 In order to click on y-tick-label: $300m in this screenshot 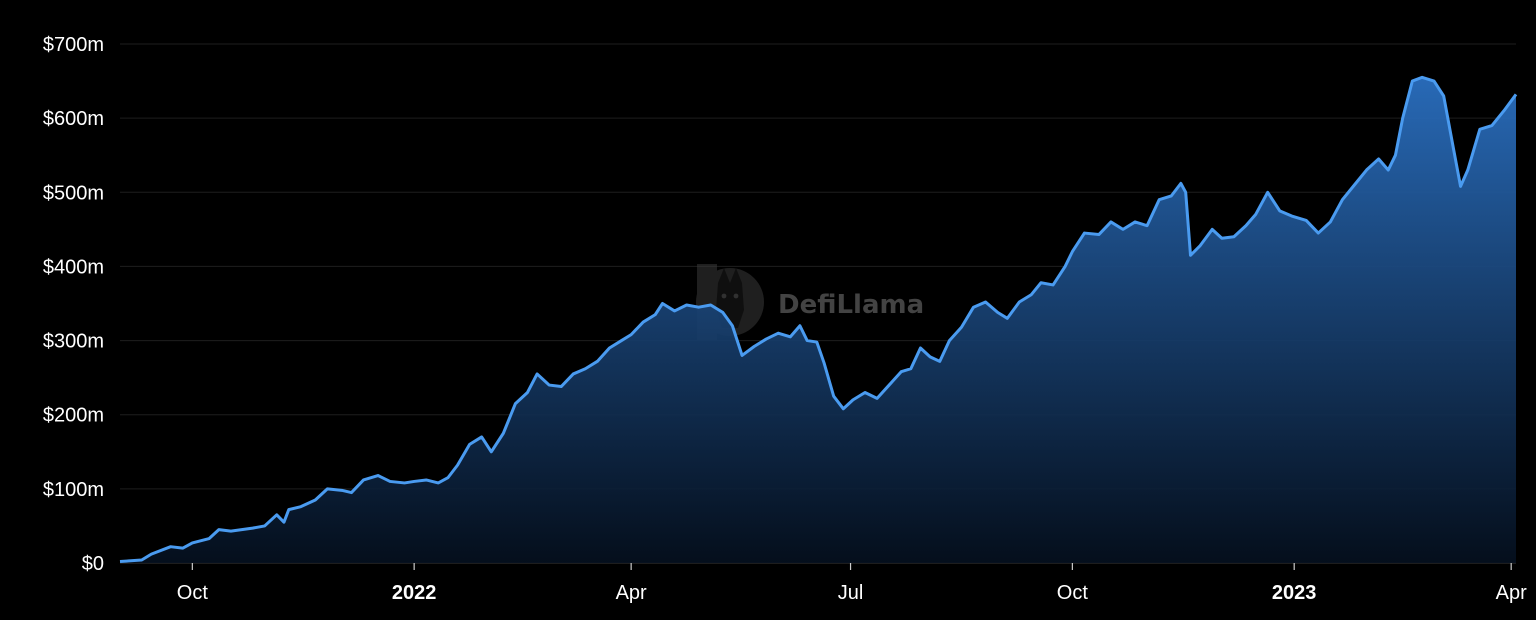, I will do `click(73, 342)`.